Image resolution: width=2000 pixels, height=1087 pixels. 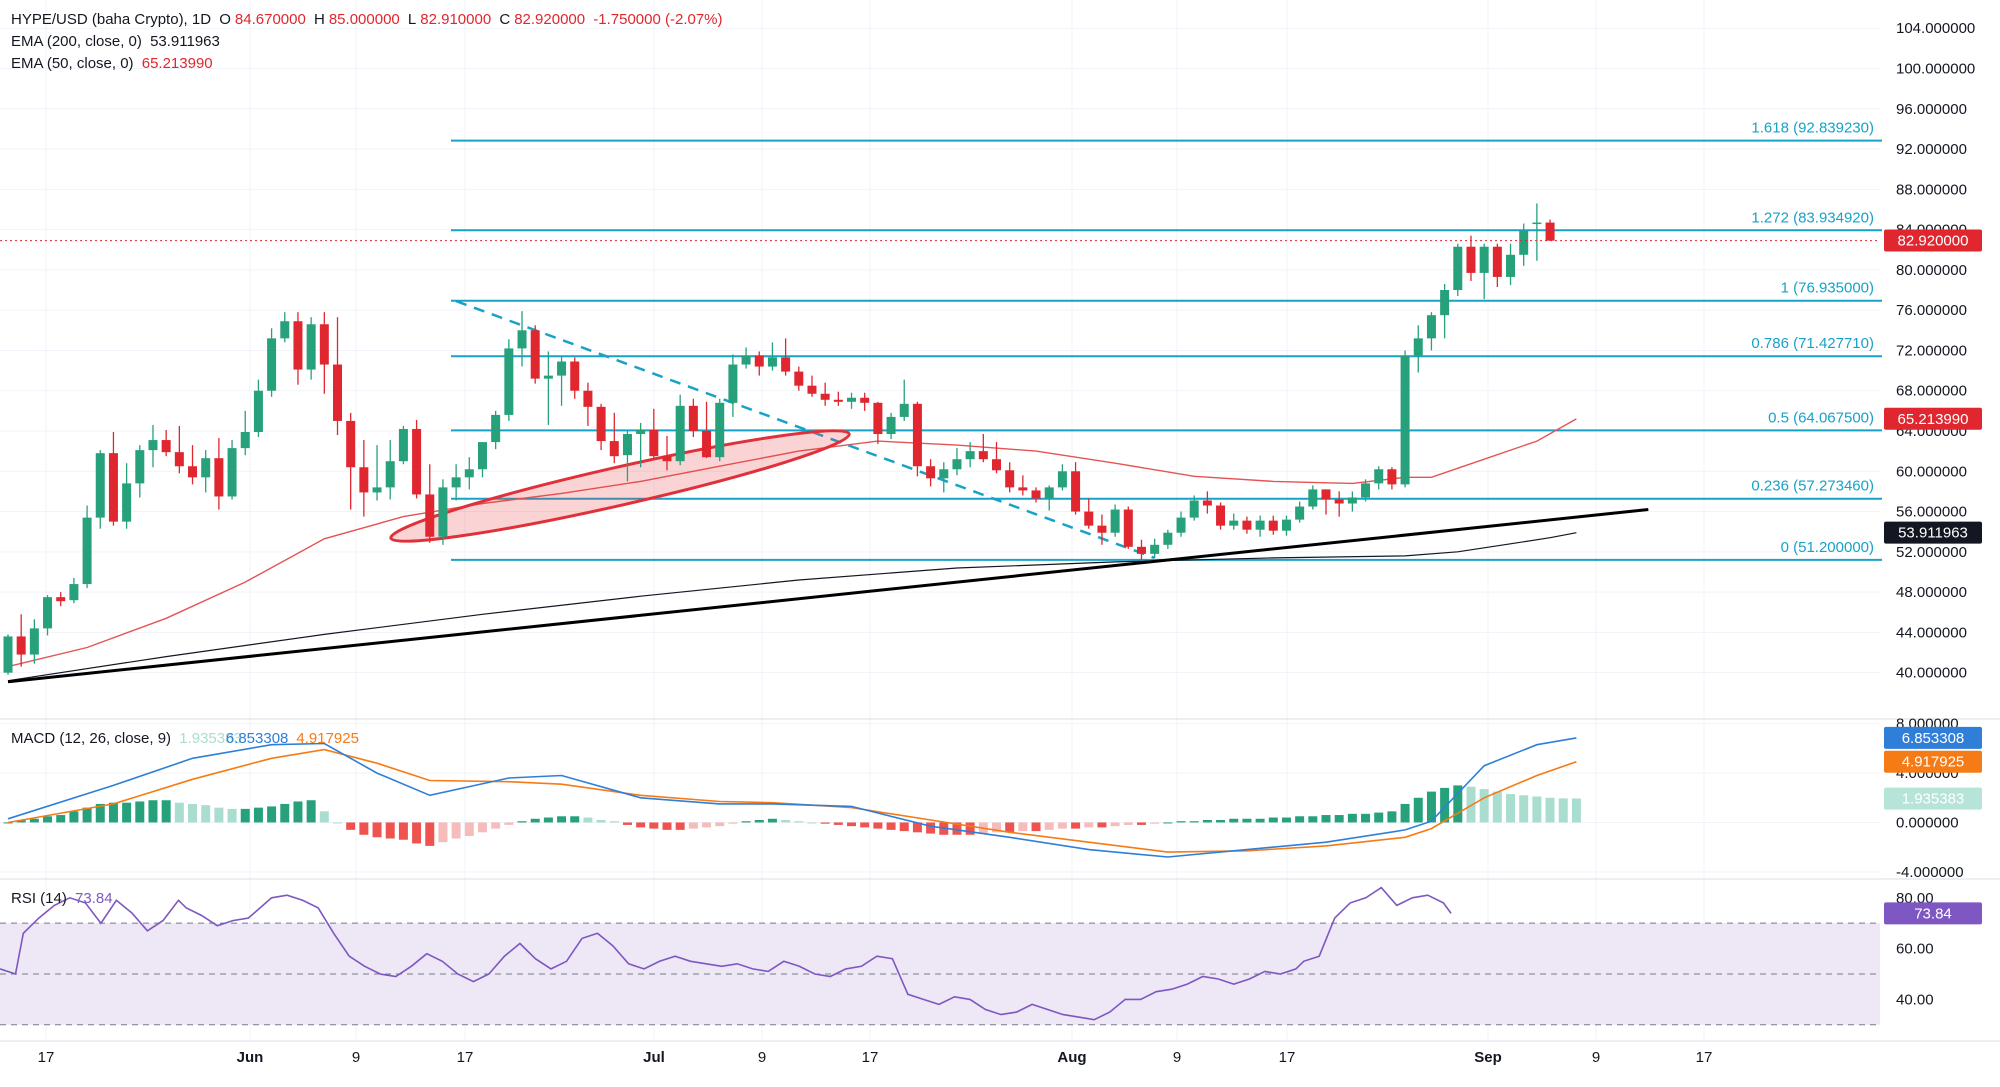 I want to click on rsi-tick-label: 40.00, so click(x=1915, y=999).